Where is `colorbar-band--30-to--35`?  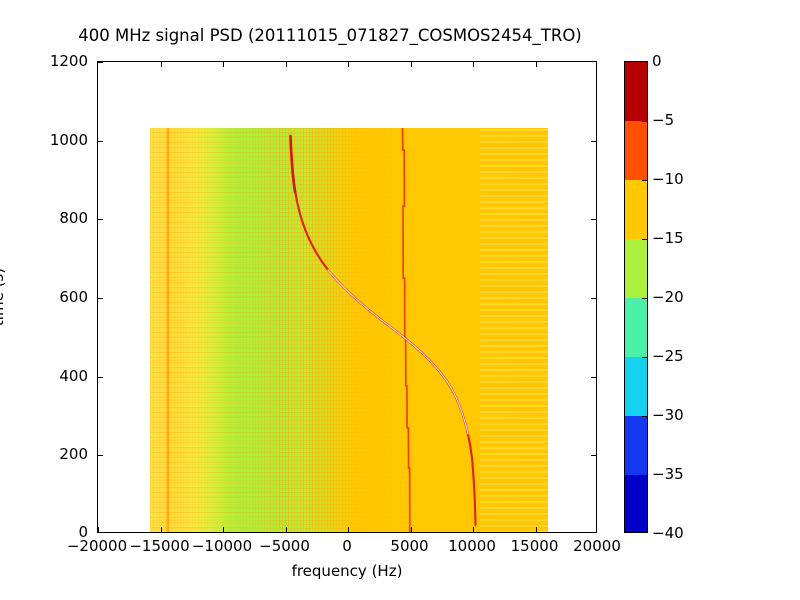
colorbar-band--30-to--35 is located at coordinates (636, 445).